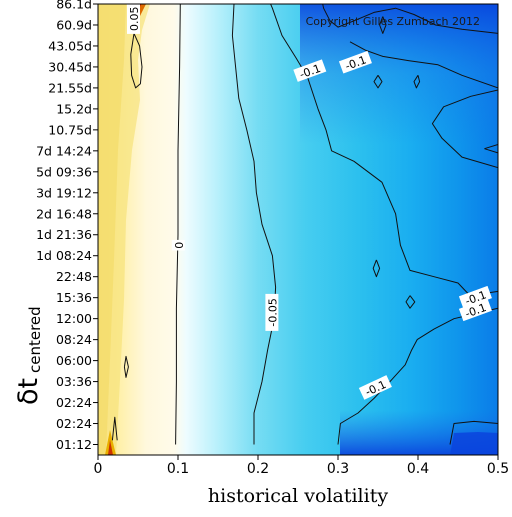  I want to click on x-tick-label: 0.3, so click(338, 469).